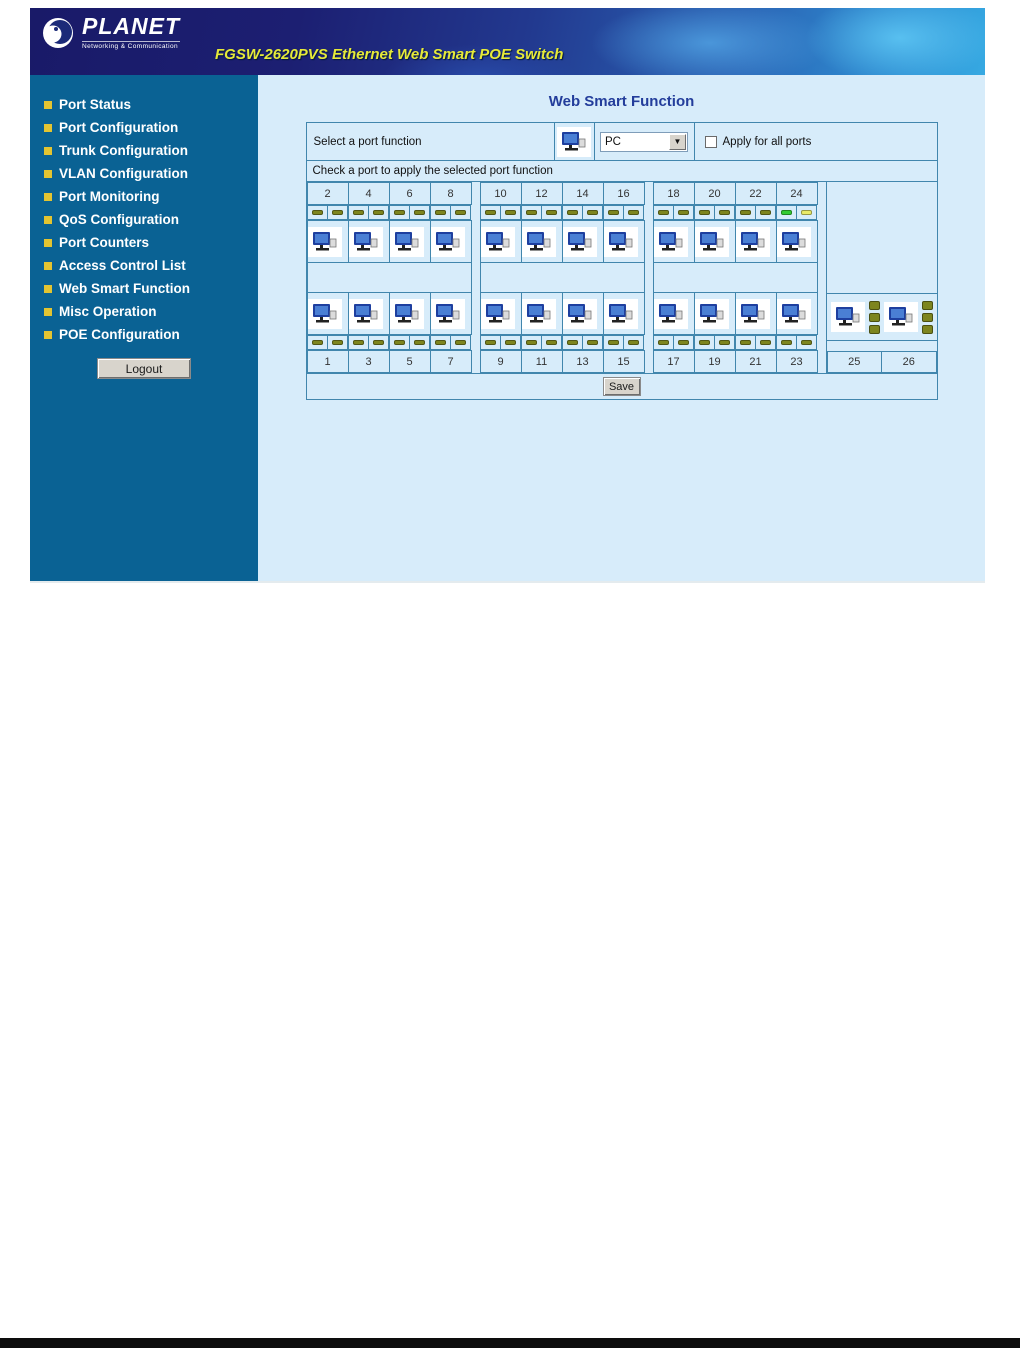  What do you see at coordinates (711, 313) in the screenshot?
I see `port-19-pc-icon` at bounding box center [711, 313].